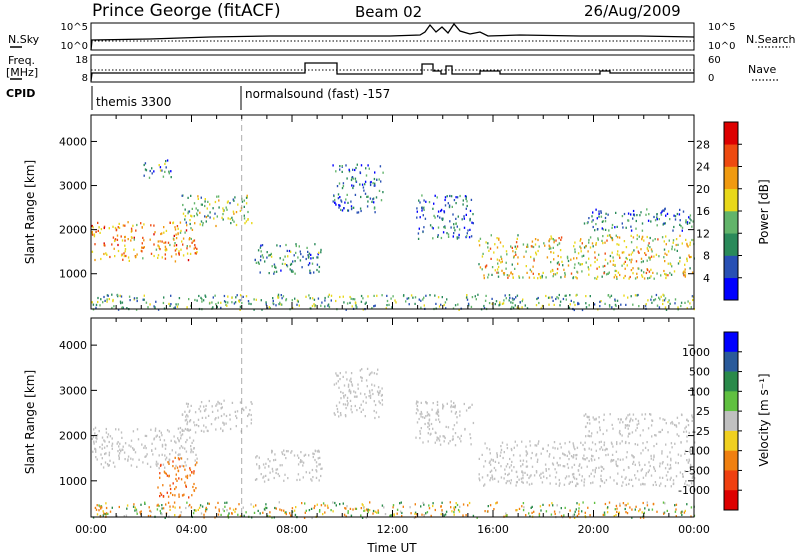 The image size is (800, 558). I want to click on echo-region, so click(587, 464).